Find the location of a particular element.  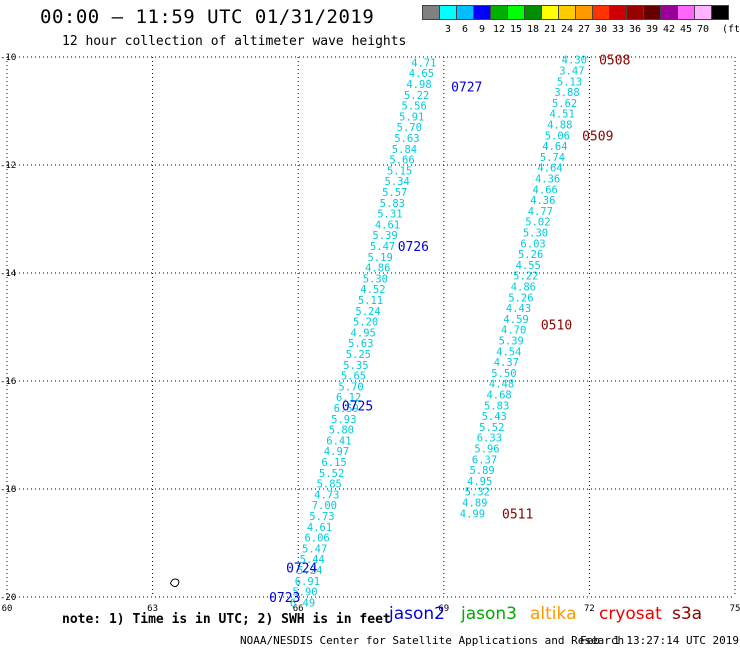

wave-height-value: 5.22 is located at coordinates (525, 277).